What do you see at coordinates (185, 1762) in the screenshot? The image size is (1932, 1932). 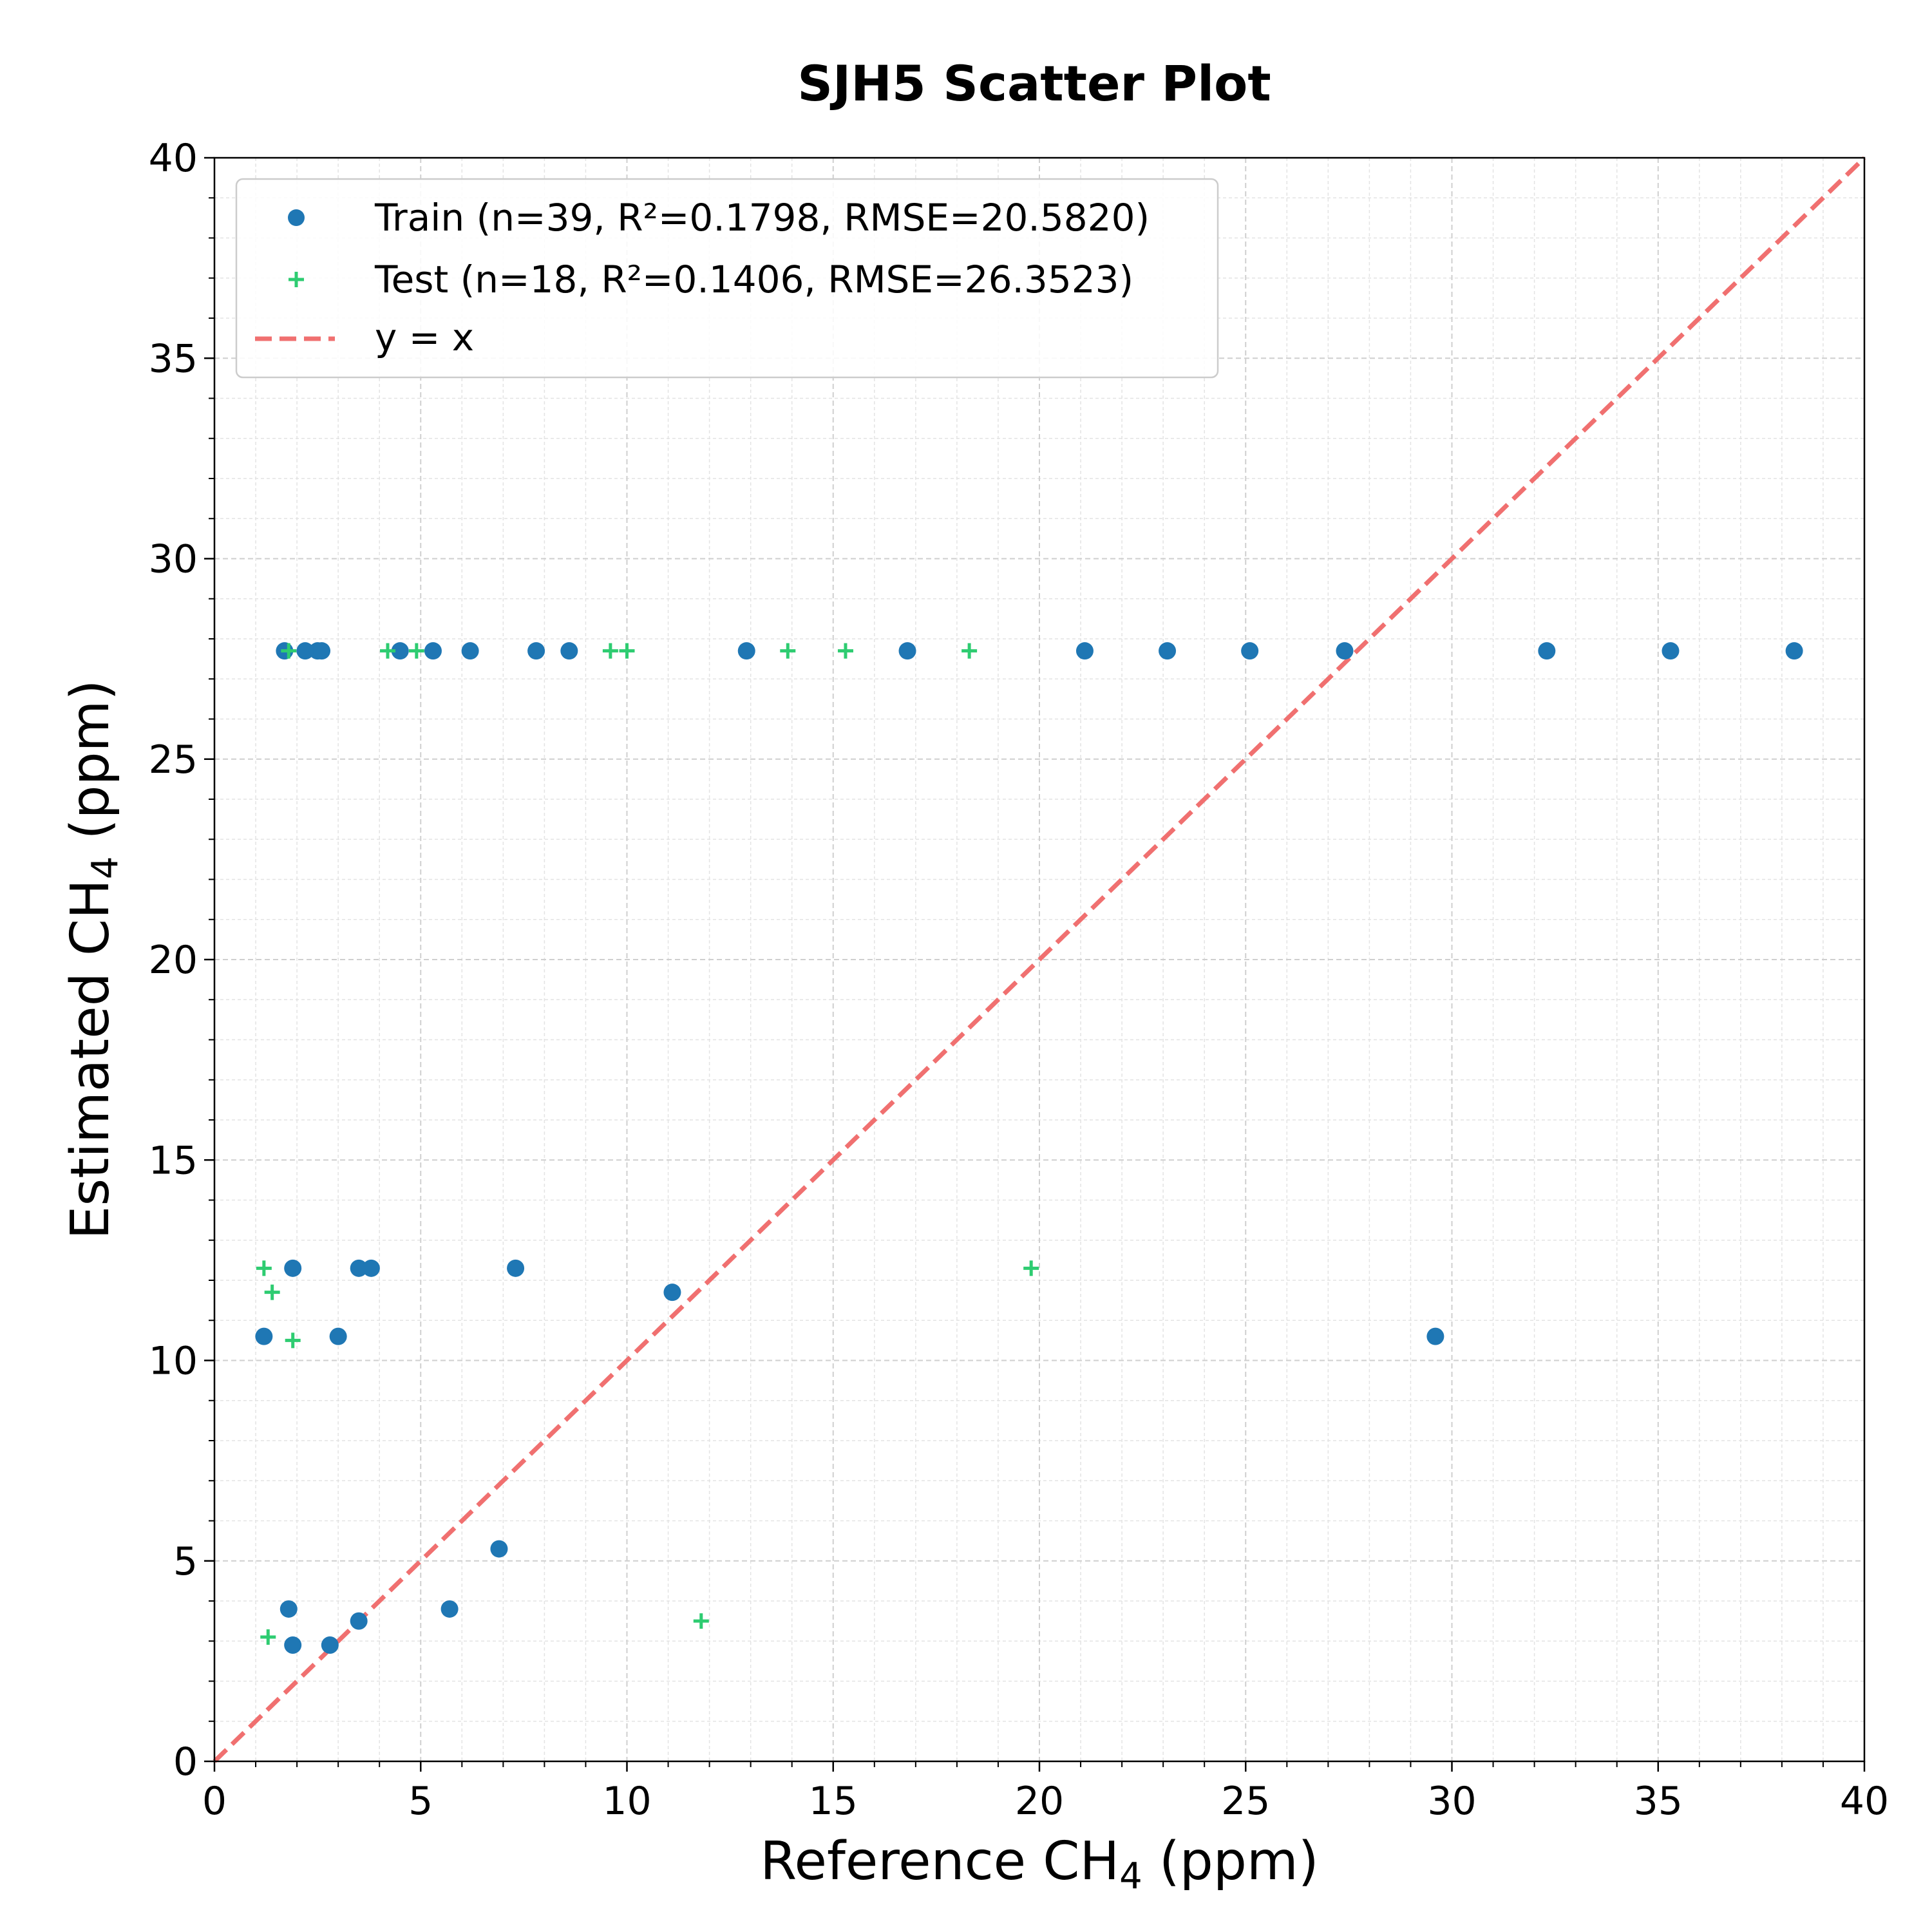 I see `y-tick-label: 0` at bounding box center [185, 1762].